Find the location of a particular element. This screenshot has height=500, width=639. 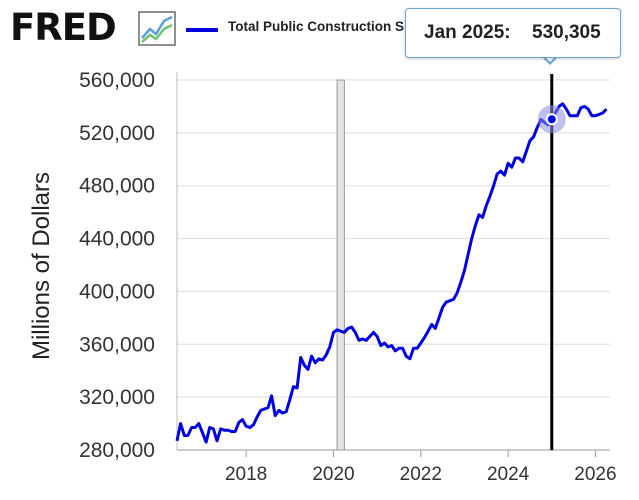

fred-logo: FRED is located at coordinates (95, 28).